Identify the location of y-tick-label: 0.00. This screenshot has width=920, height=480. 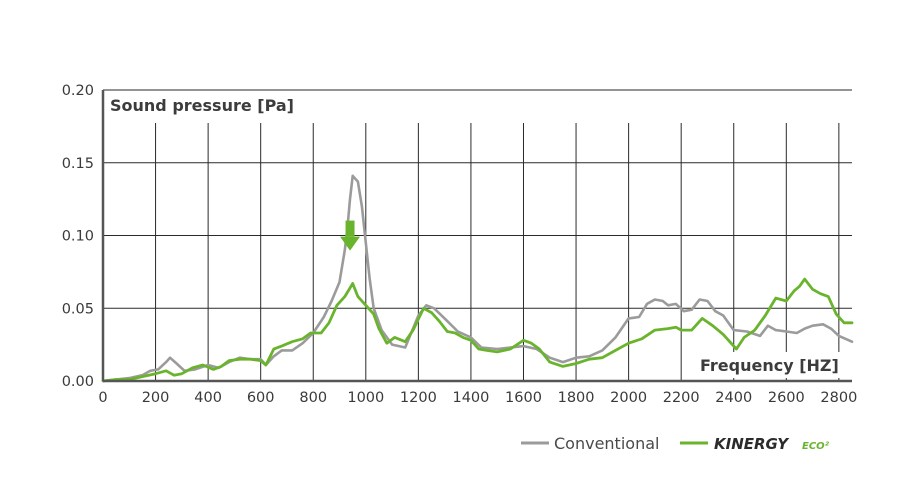
(78, 382).